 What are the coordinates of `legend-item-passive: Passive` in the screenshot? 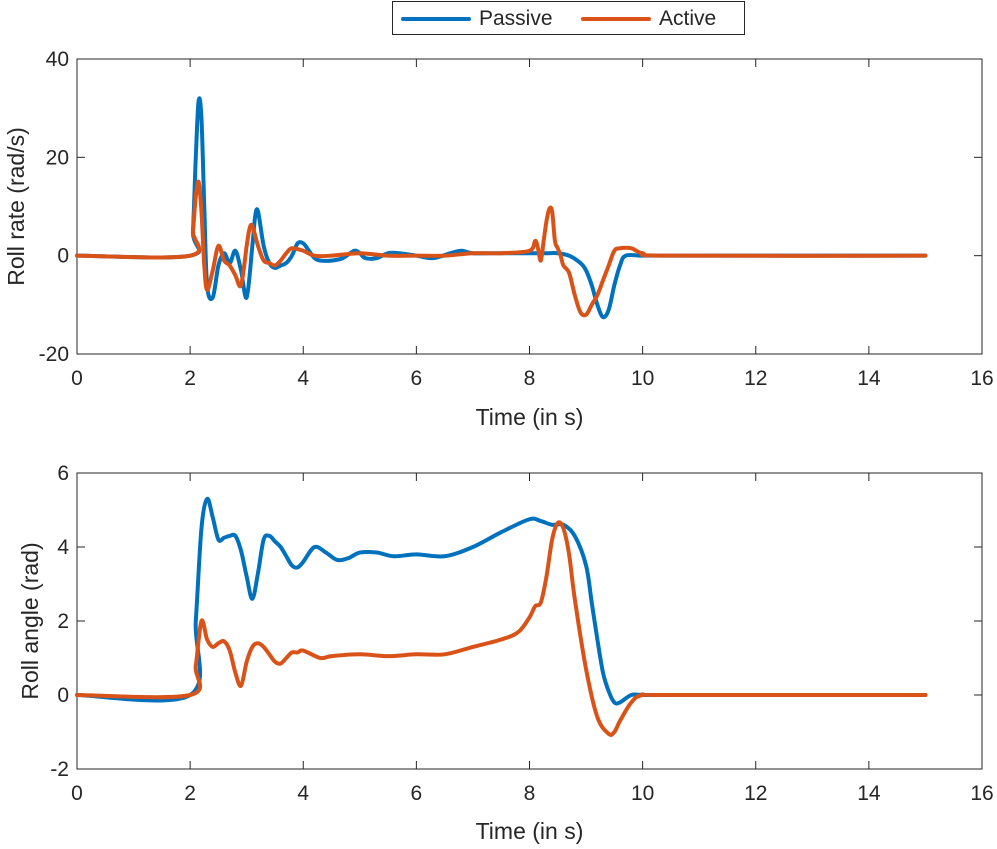 It's located at (477, 19).